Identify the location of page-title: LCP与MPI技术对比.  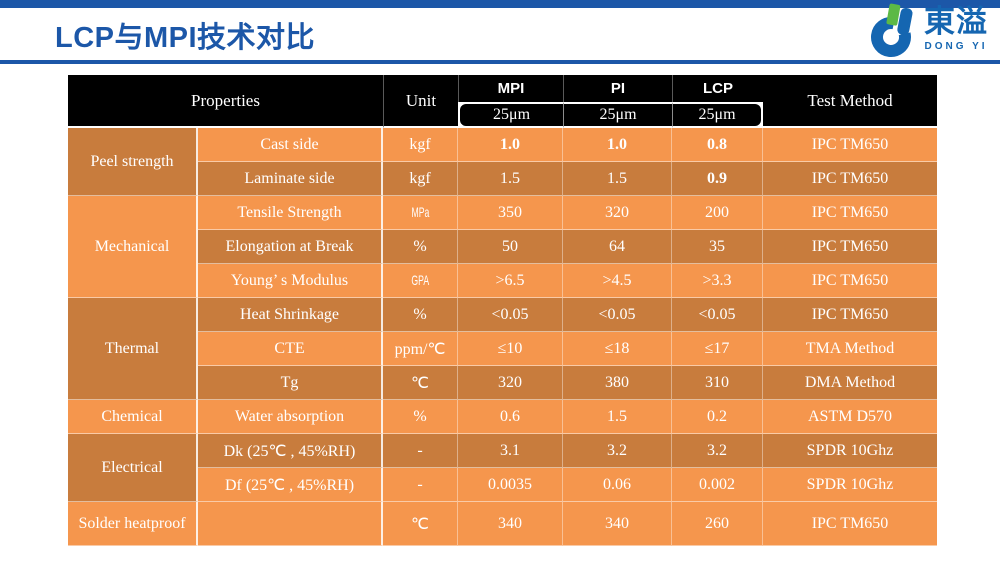
(185, 38).